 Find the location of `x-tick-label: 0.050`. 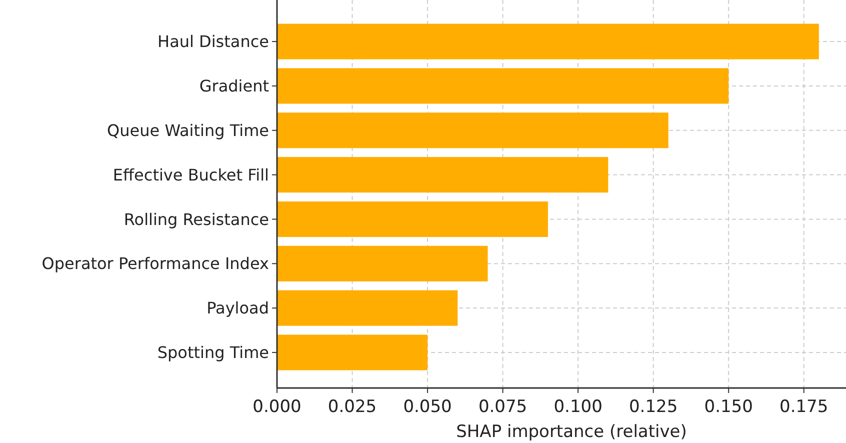

x-tick-label: 0.050 is located at coordinates (427, 407).